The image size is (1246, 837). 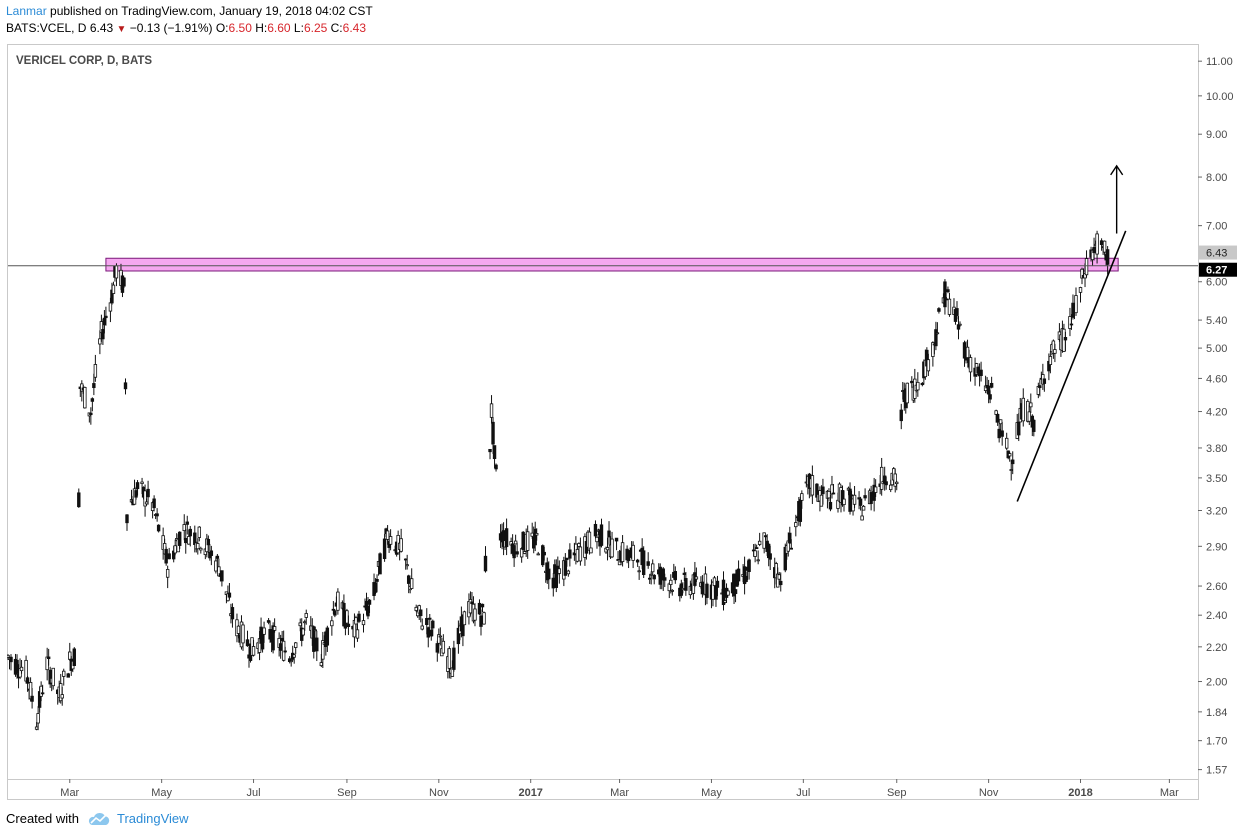 I want to click on close-label: C:, so click(x=336, y=28).